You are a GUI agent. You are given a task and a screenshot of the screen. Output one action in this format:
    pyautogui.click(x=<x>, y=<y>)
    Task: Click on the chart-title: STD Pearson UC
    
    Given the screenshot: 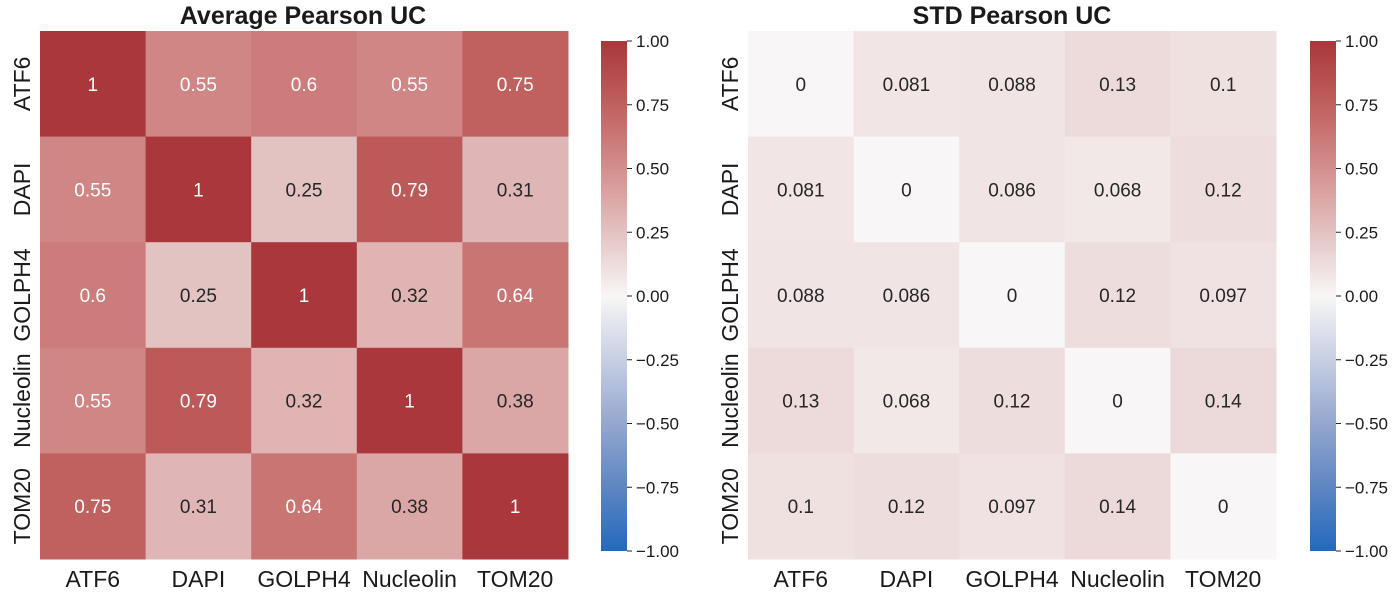 What is the action you would take?
    pyautogui.click(x=1012, y=16)
    